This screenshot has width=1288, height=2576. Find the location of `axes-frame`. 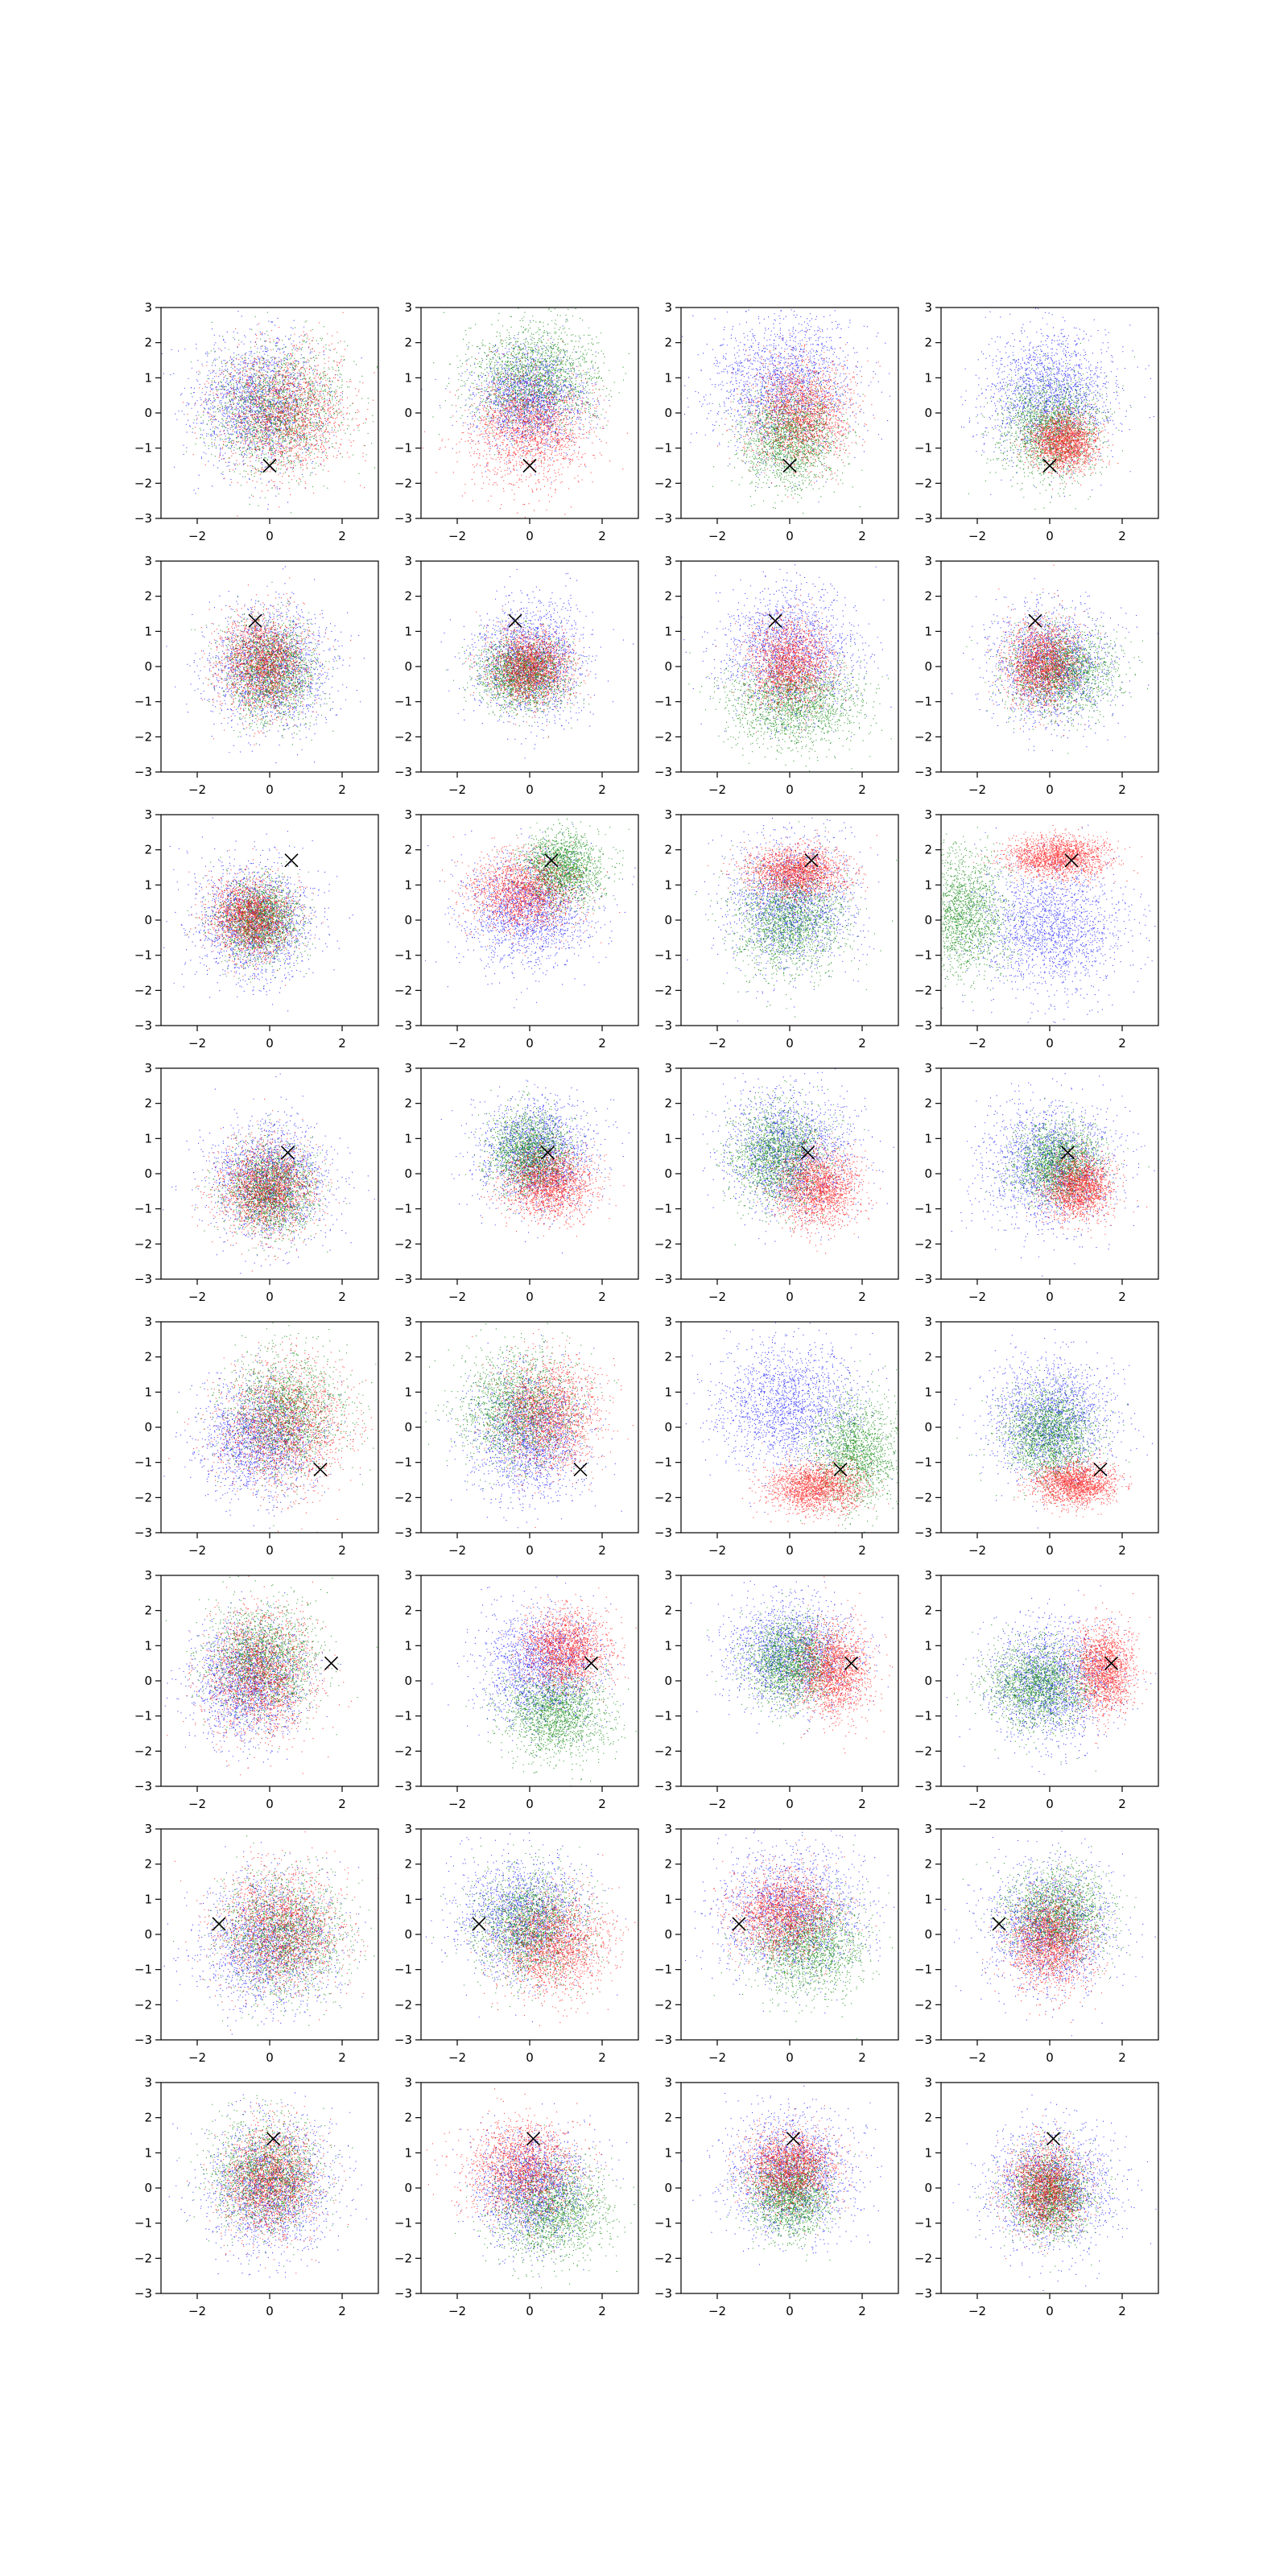

axes-frame is located at coordinates (529, 413).